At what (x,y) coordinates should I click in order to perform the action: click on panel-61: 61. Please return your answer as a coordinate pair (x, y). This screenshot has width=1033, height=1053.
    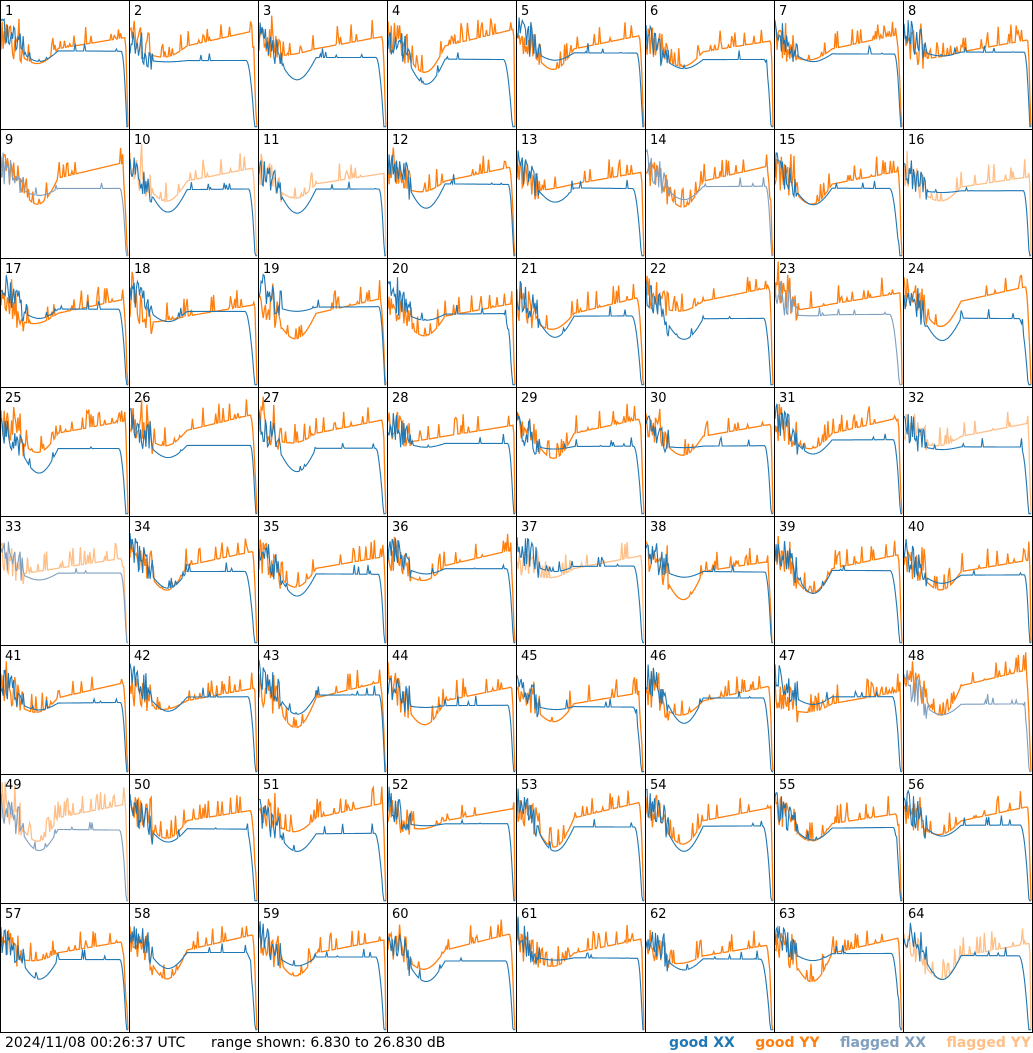
    Looking at the image, I should click on (581, 968).